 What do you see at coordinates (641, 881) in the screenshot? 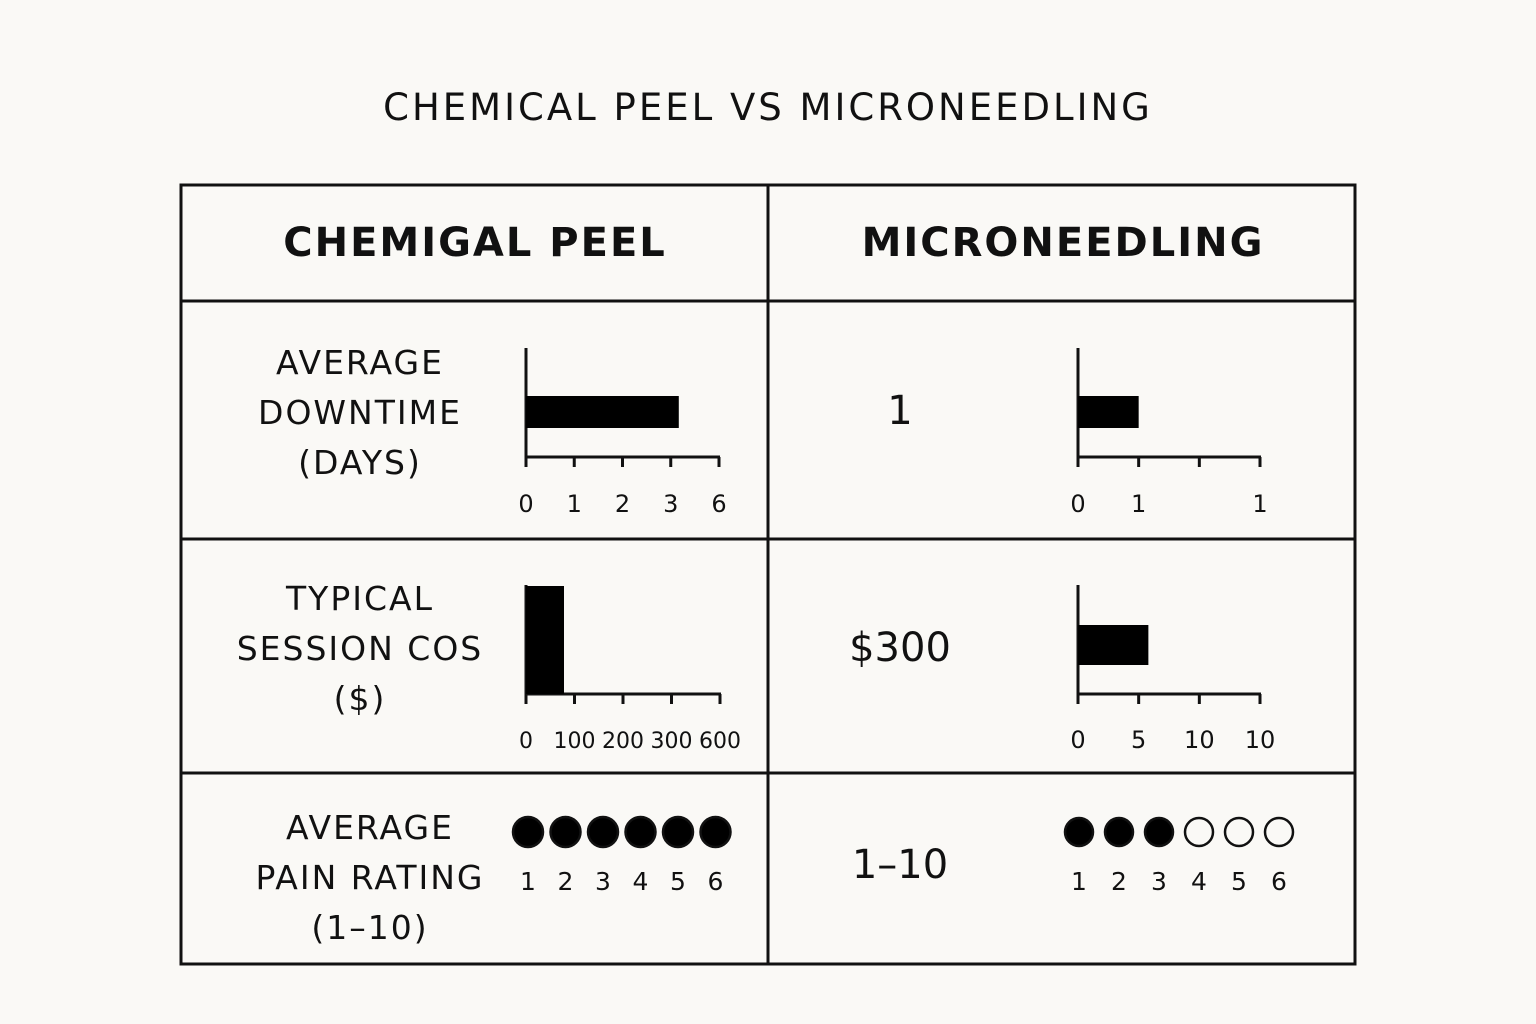
I see `chemical-peel-pain-dot-label: 4` at bounding box center [641, 881].